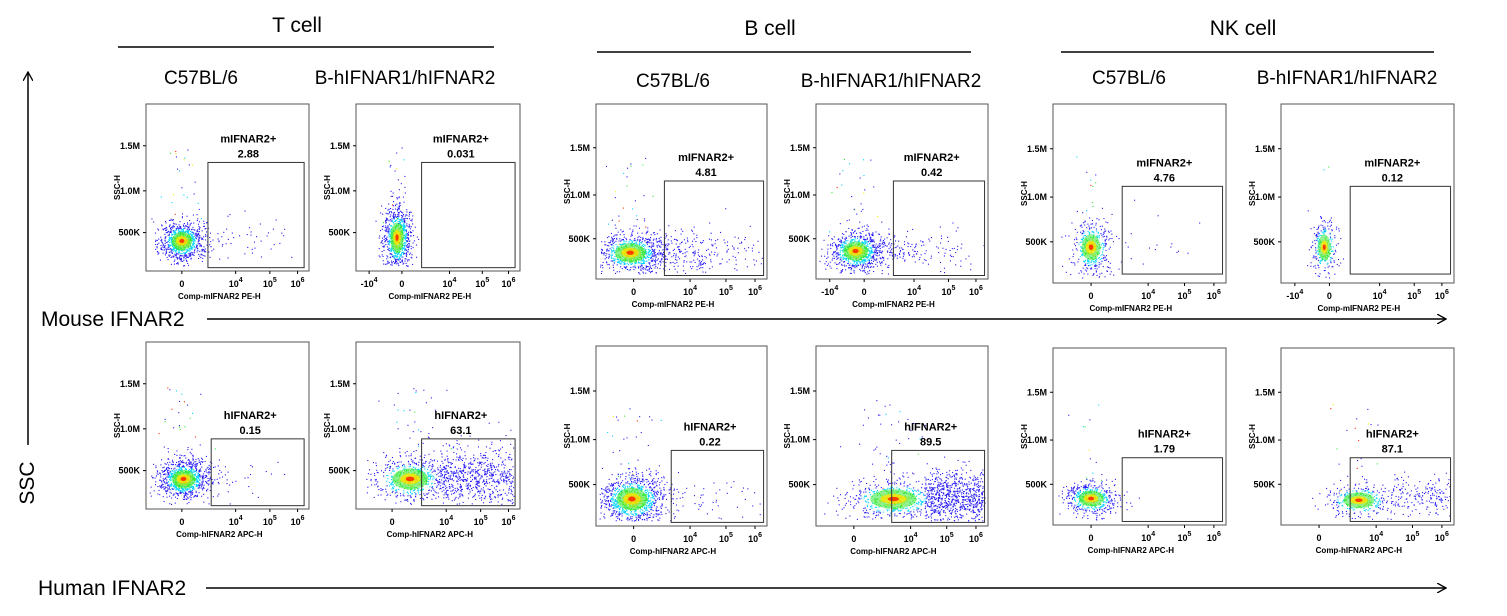 The width and height of the screenshot is (1507, 616). Describe the element at coordinates (1359, 308) in the screenshot. I see `x-axis-label: Comp-mIFNAR2 PE-H` at that location.